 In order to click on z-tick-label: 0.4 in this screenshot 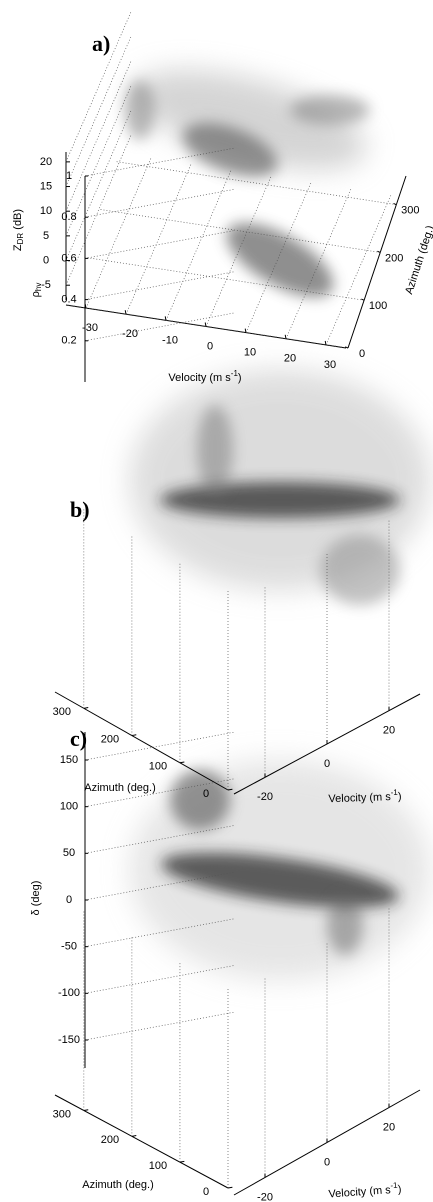, I will do `click(68, 300)`.